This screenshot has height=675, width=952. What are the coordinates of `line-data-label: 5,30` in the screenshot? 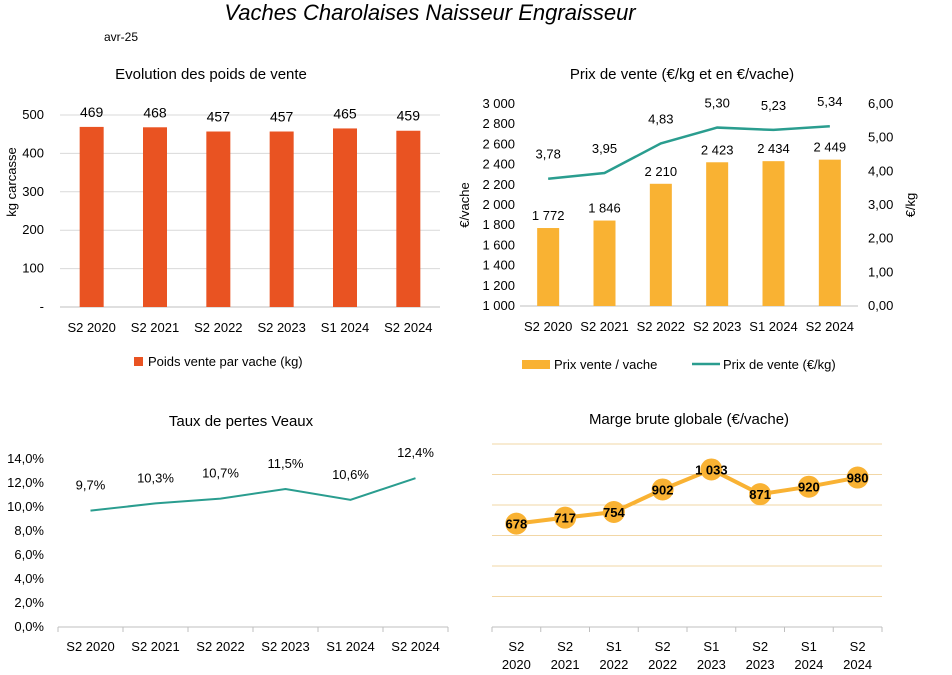 It's located at (717, 103).